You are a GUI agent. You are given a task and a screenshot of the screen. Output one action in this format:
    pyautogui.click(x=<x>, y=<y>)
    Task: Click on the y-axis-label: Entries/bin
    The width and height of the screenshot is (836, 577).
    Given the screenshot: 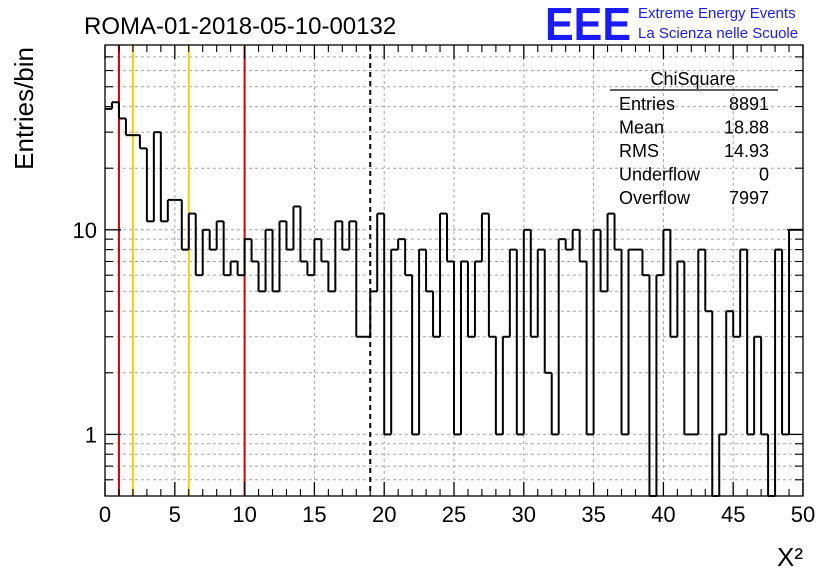 What is the action you would take?
    pyautogui.click(x=24, y=108)
    